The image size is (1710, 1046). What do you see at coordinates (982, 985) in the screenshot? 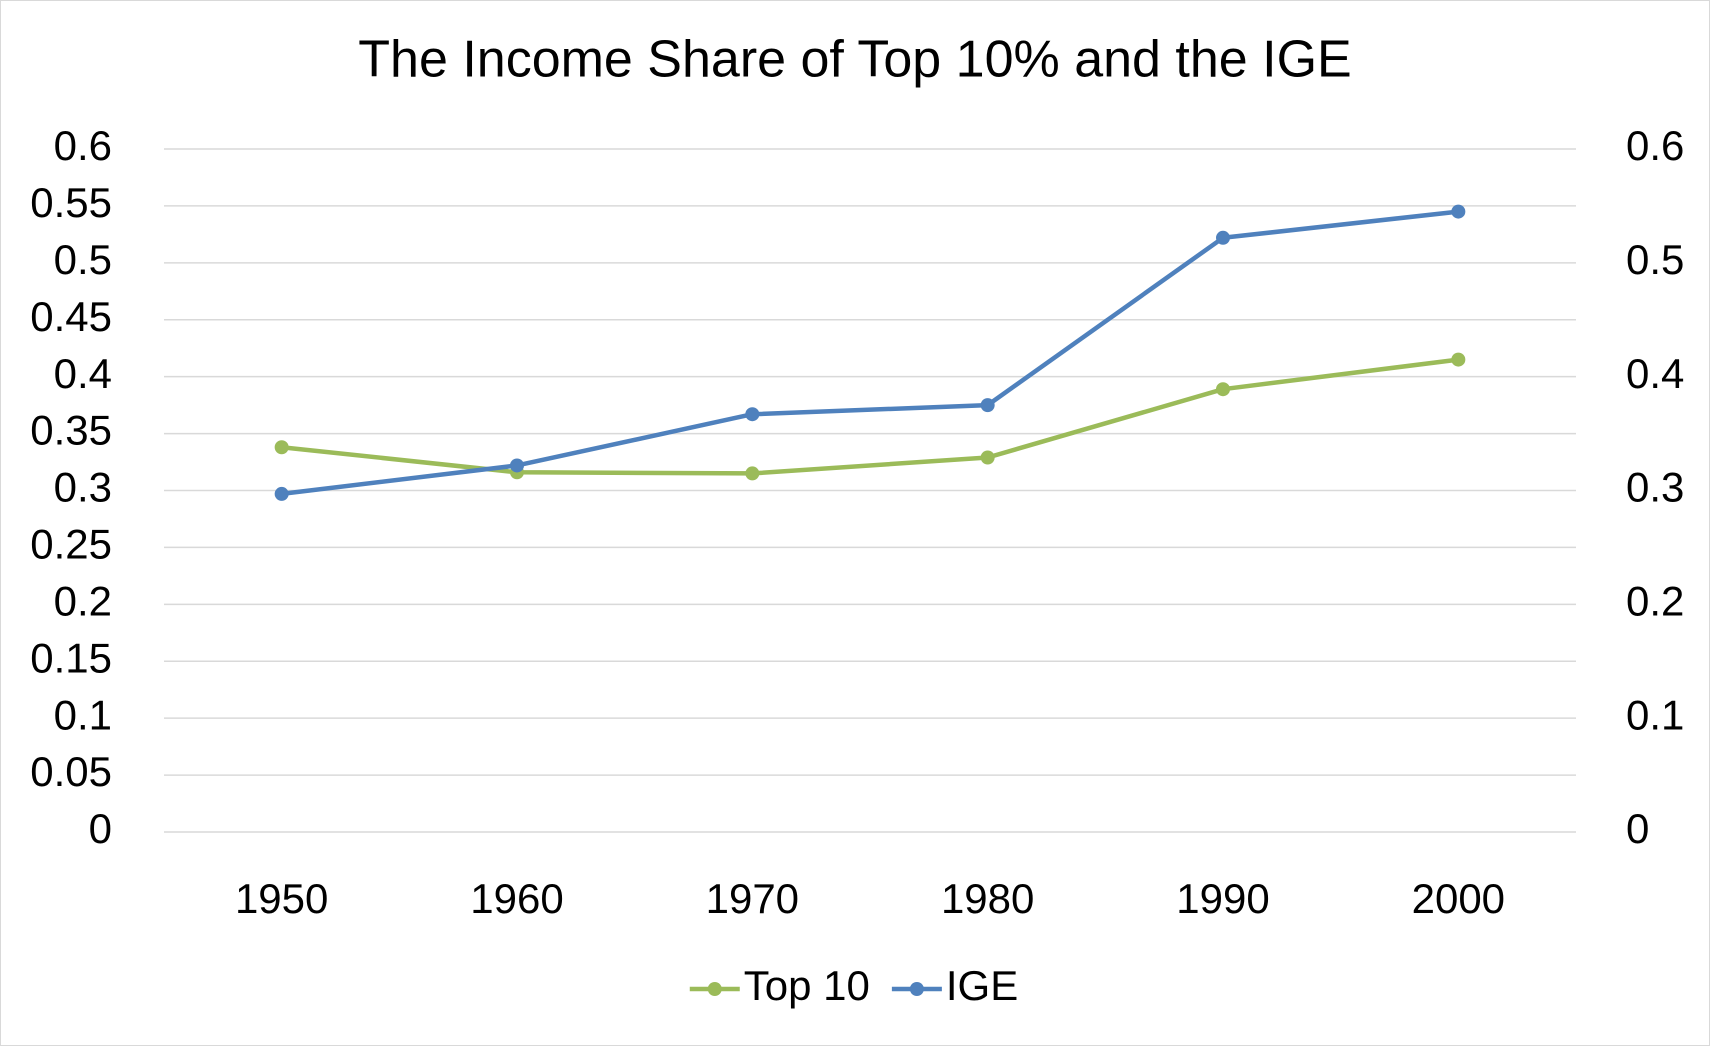
I see `legend-label: IGE` at bounding box center [982, 985].